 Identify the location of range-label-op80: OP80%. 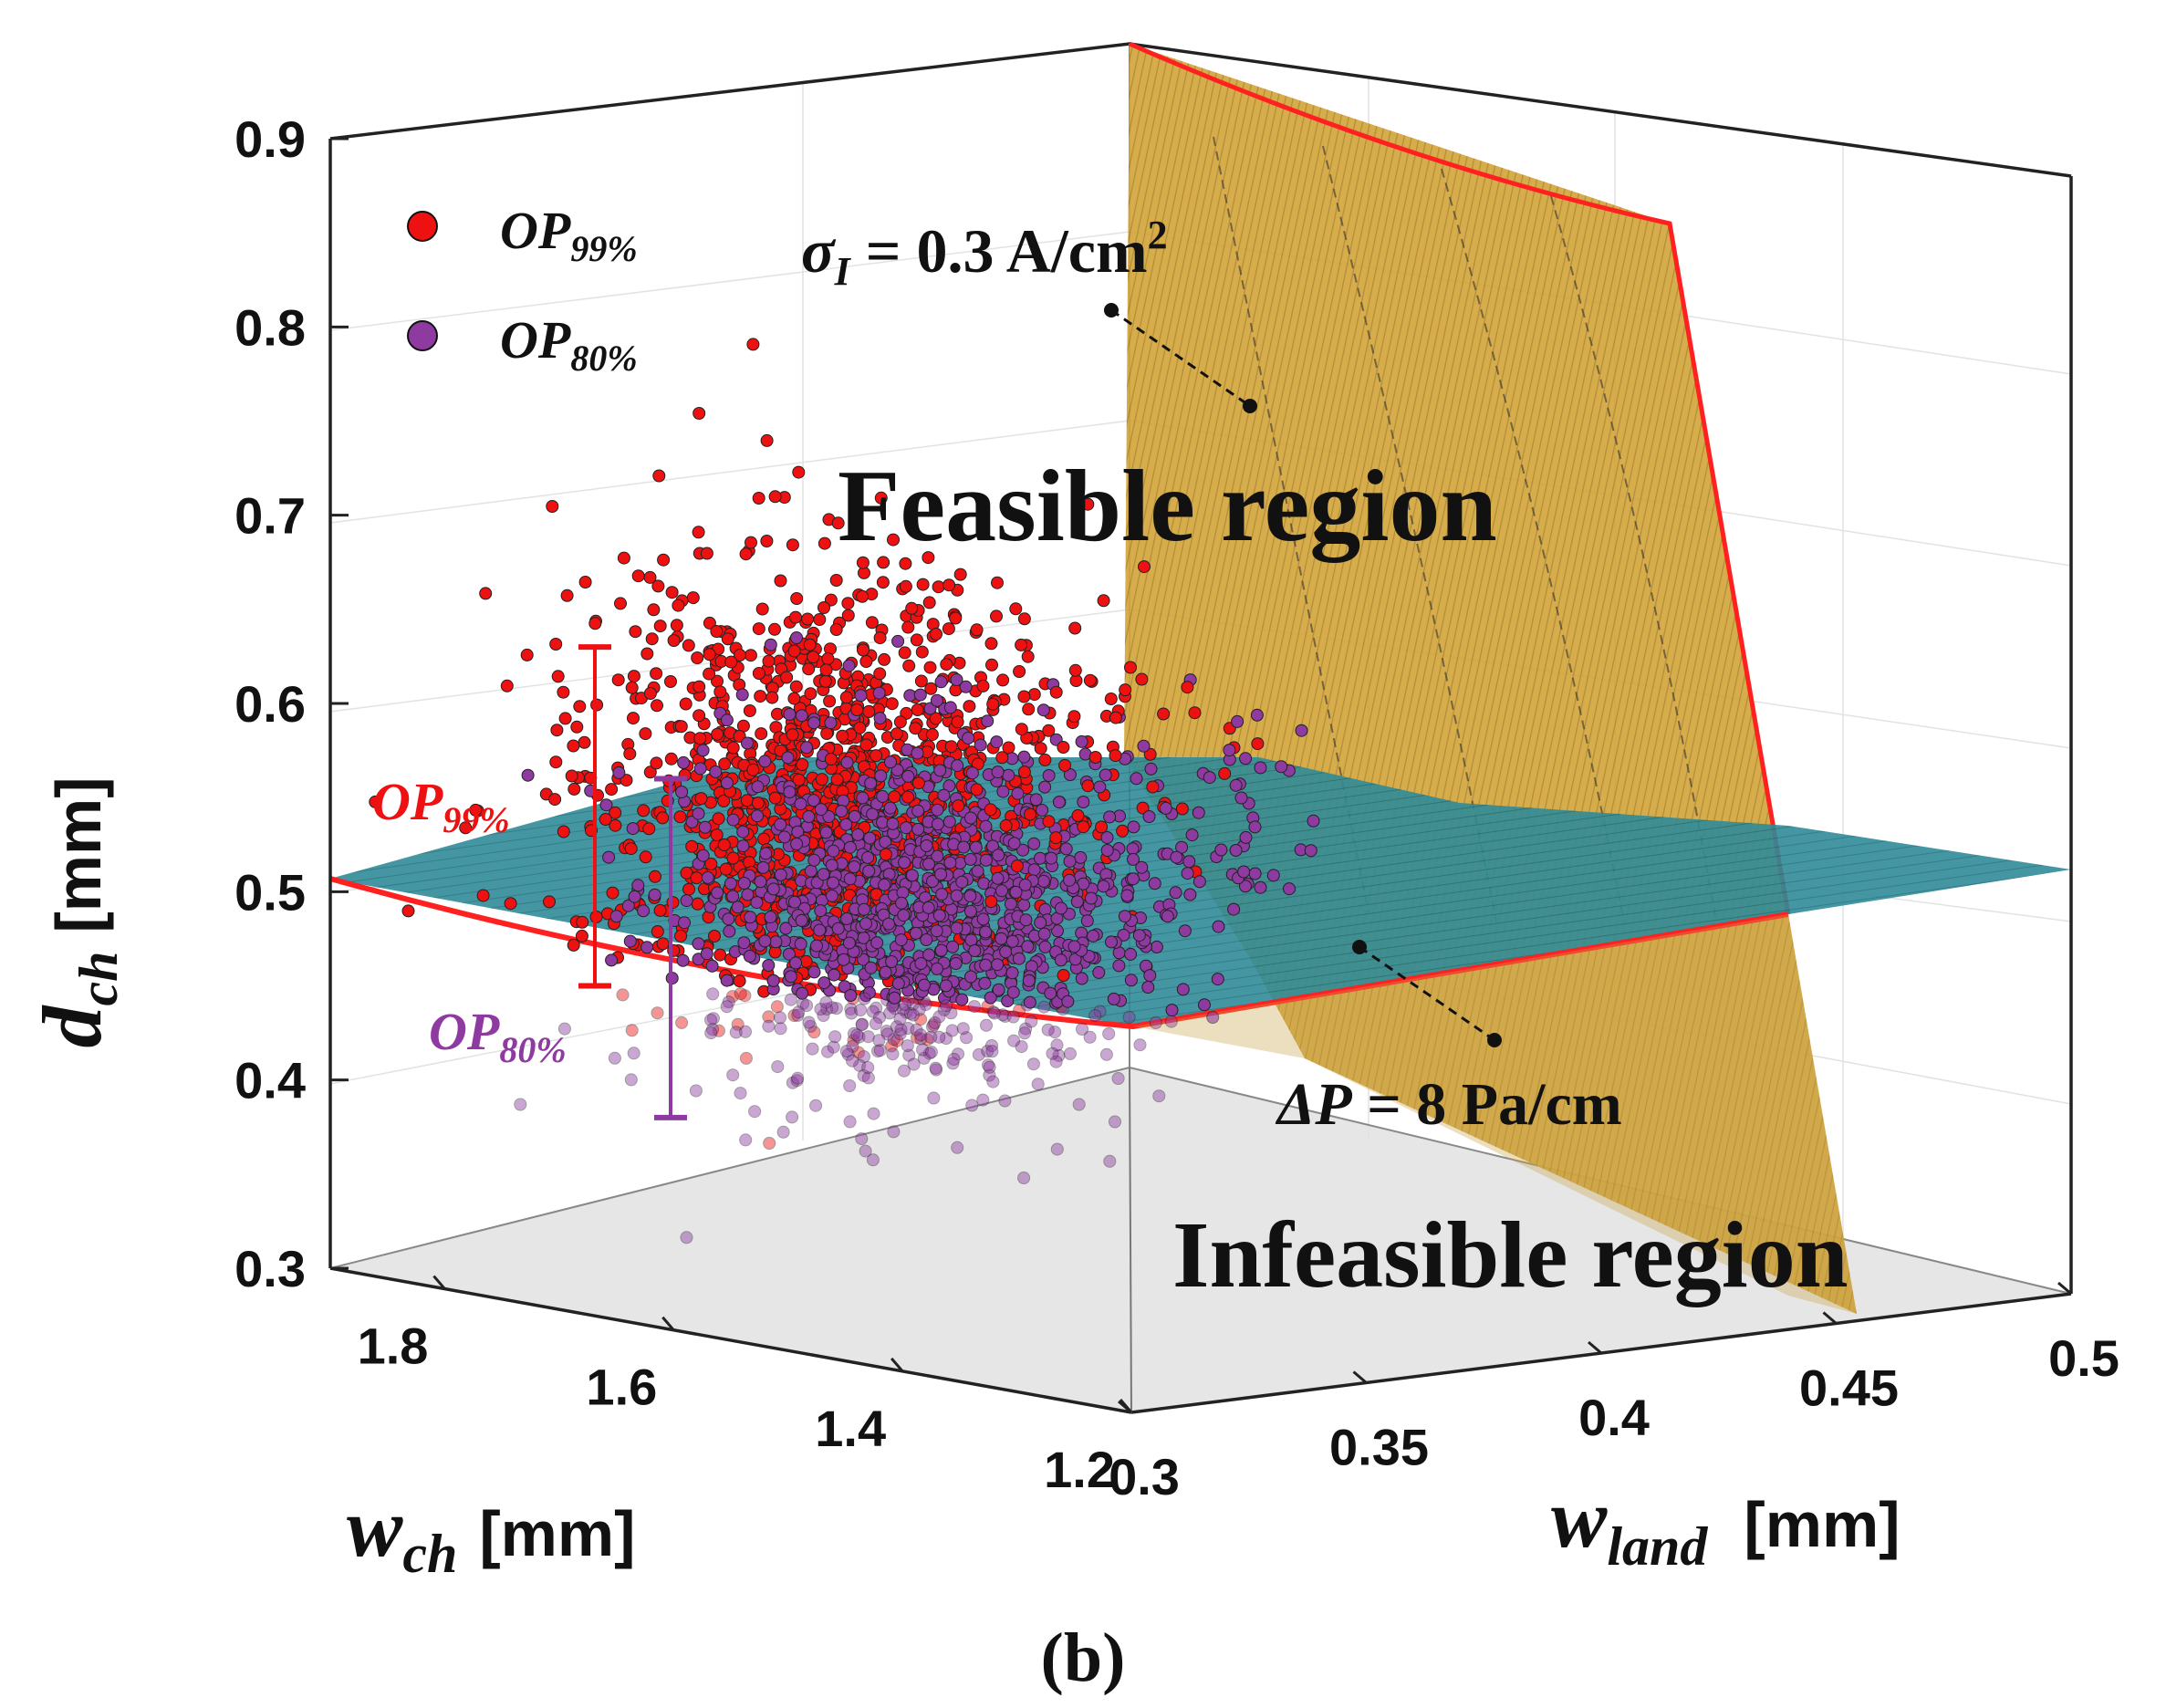
(498, 1036).